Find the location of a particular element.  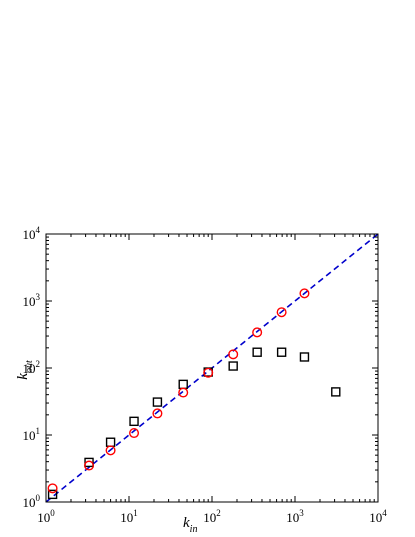

y-axis-label: kout is located at coordinates (25, 370).